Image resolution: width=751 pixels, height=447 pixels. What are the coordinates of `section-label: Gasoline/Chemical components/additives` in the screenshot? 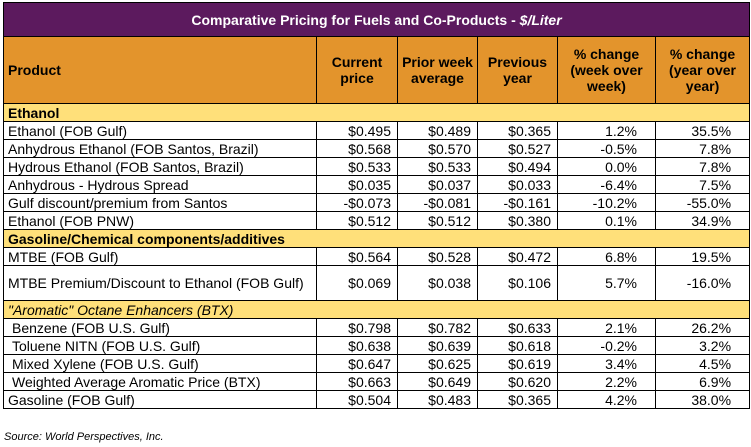 It's located at (376, 238).